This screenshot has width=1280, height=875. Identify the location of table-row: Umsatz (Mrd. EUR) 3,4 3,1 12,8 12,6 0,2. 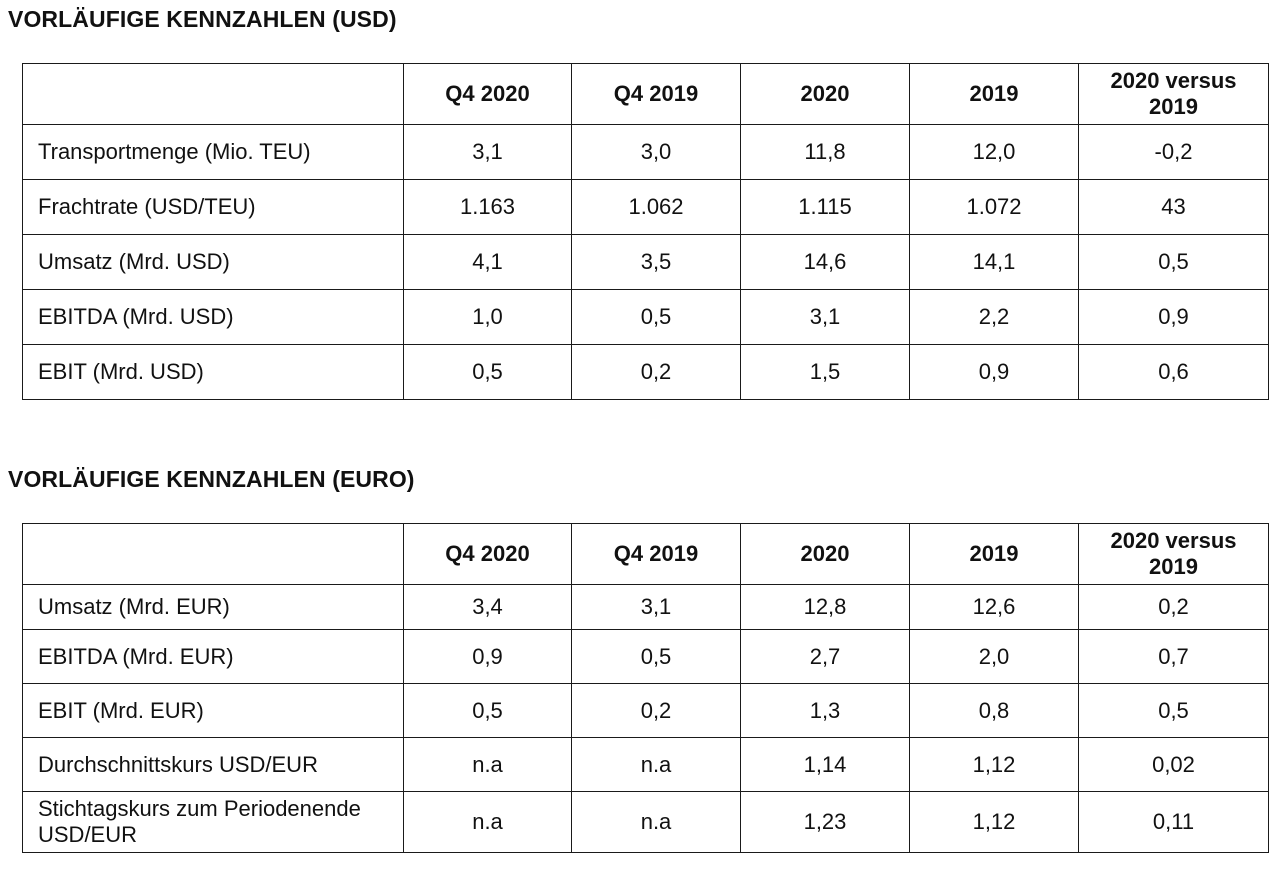
(645, 607).